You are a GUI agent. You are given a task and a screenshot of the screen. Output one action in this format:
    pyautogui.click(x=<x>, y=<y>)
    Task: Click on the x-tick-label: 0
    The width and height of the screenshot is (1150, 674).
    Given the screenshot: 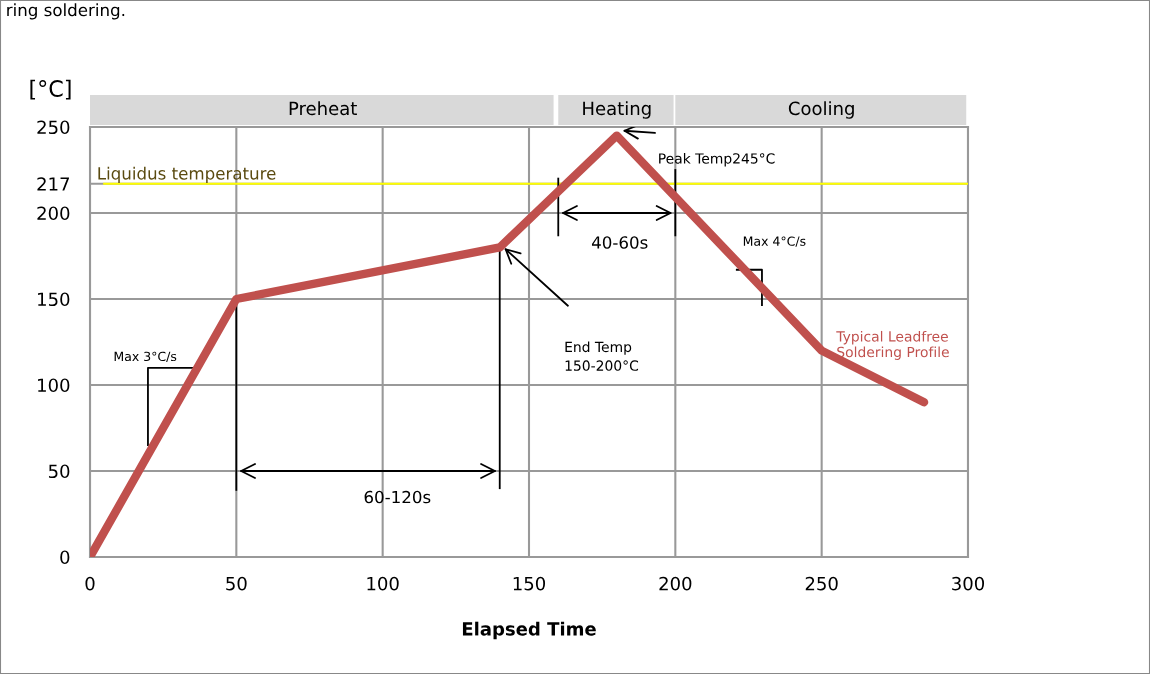 What is the action you would take?
    pyautogui.click(x=90, y=583)
    